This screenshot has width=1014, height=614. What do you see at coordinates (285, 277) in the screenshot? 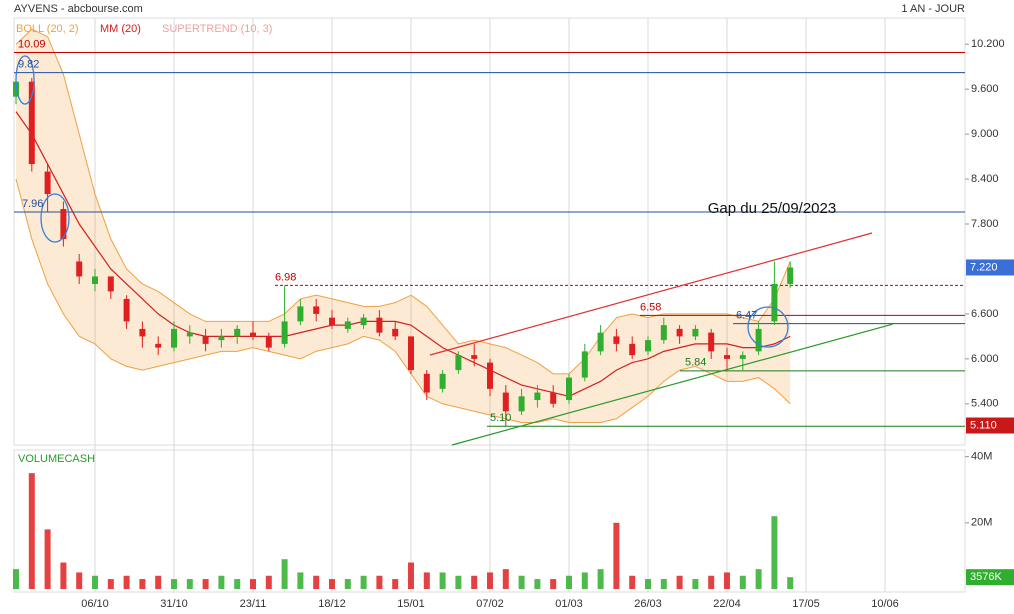
I see `level-label: 6.98` at bounding box center [285, 277].